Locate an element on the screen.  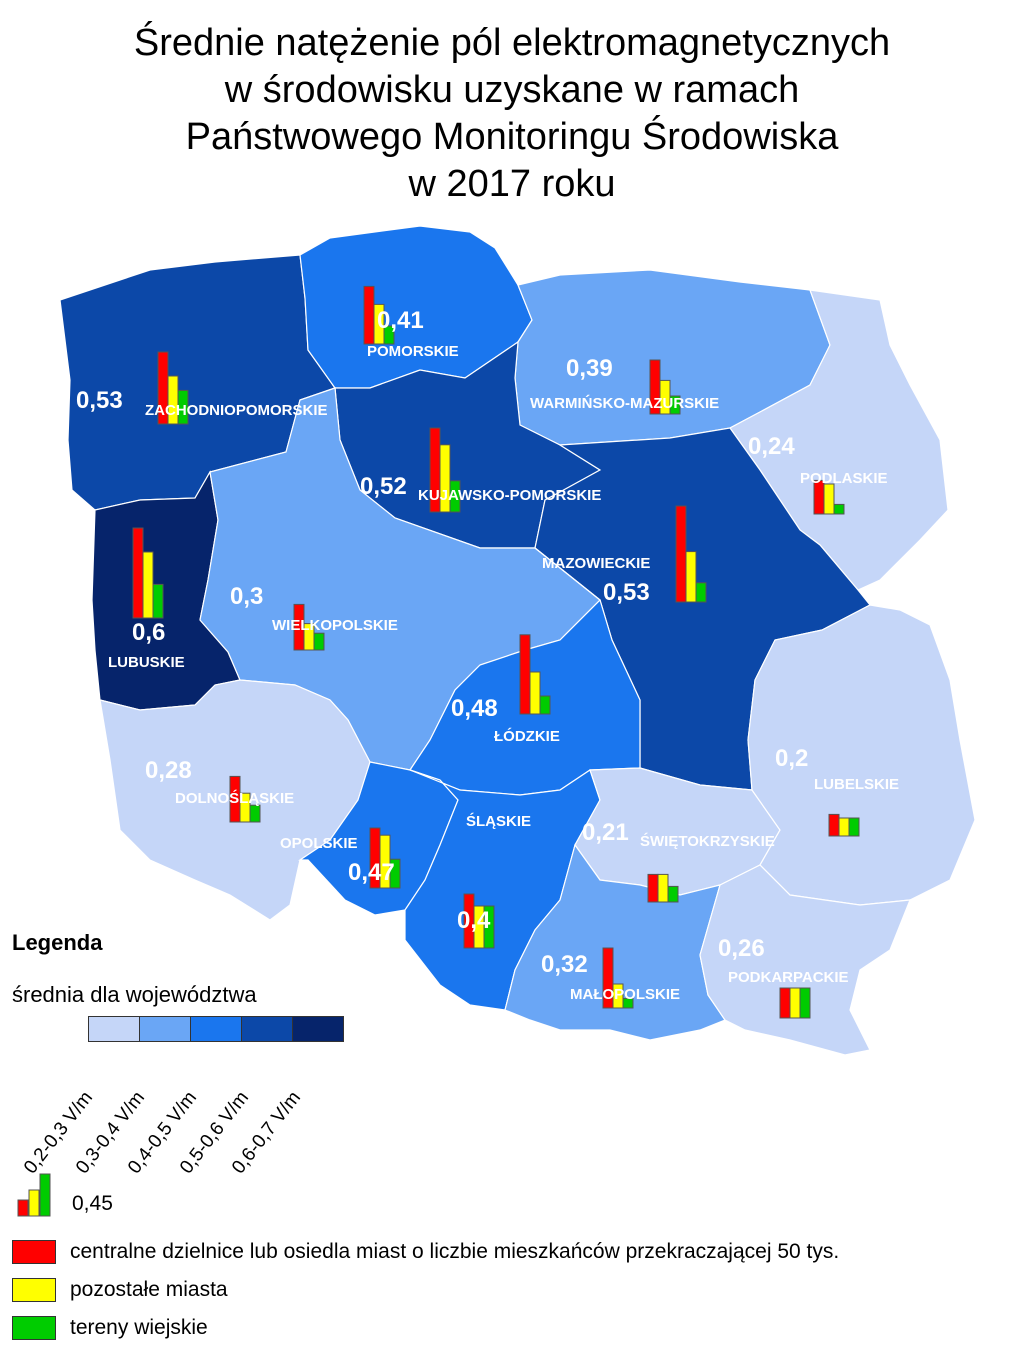
bar-green-warminsko-mazurskie is located at coordinates (675, 405).